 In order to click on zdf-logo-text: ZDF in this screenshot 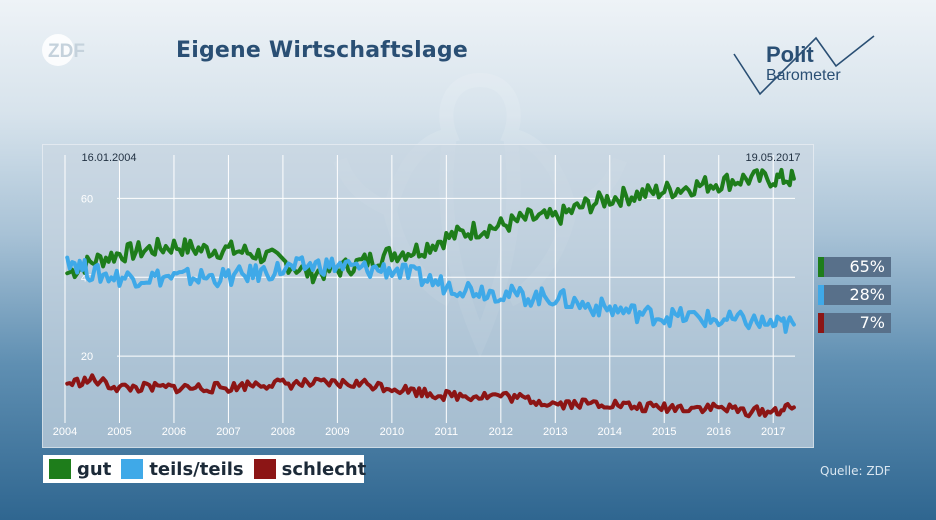, I will do `click(66, 51)`.